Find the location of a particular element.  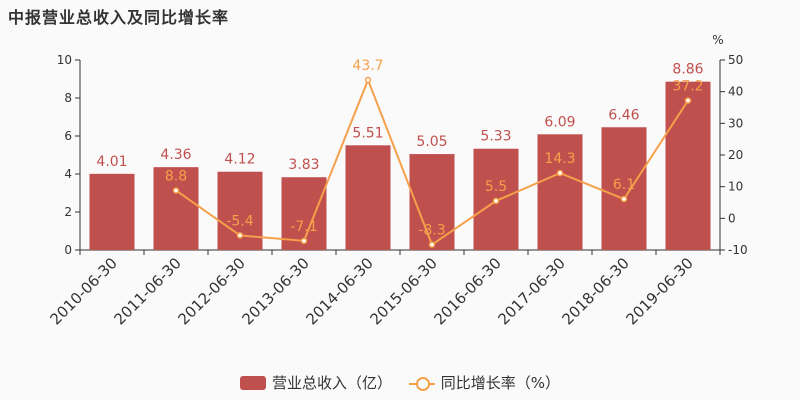

bar-value-label: 4.12 is located at coordinates (239, 160).